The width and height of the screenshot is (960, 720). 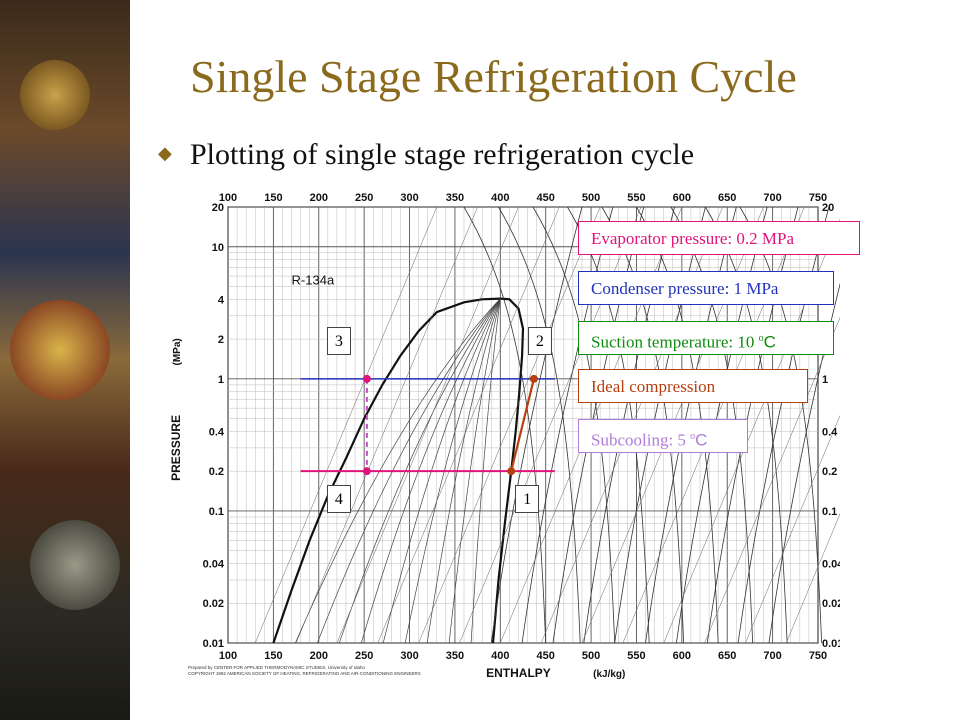 I want to click on x-axis-unit: (kJ/kg), so click(x=609, y=674).